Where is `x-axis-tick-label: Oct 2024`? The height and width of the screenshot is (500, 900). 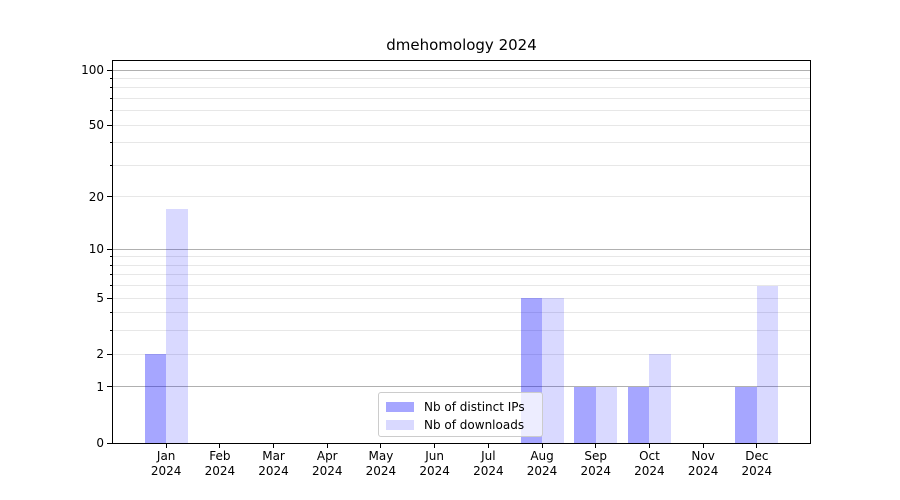
x-axis-tick-label: Oct 2024 is located at coordinates (649, 463).